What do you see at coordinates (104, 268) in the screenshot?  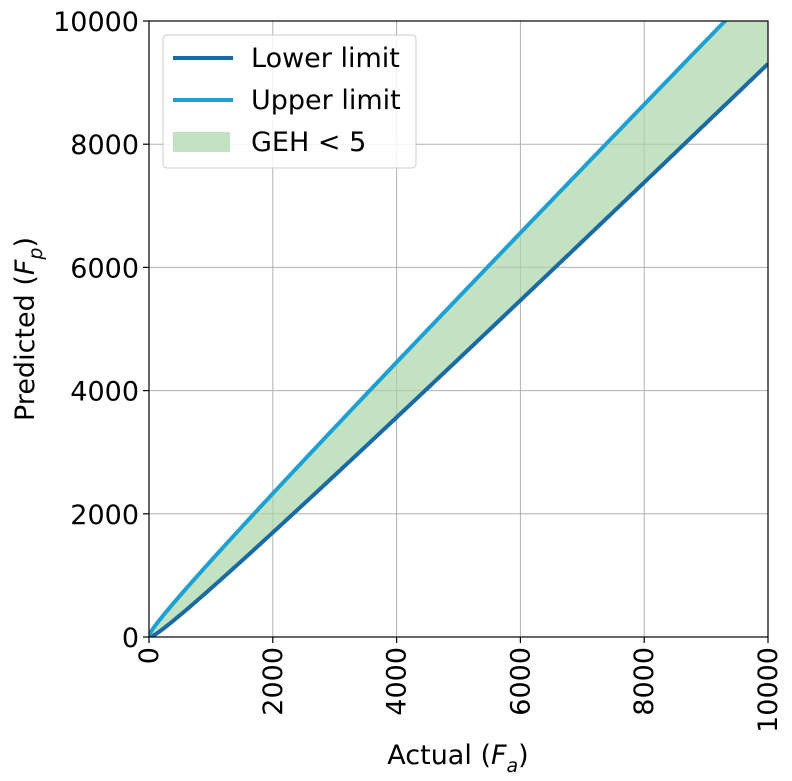 I see `y-tick-label: 6000` at bounding box center [104, 268].